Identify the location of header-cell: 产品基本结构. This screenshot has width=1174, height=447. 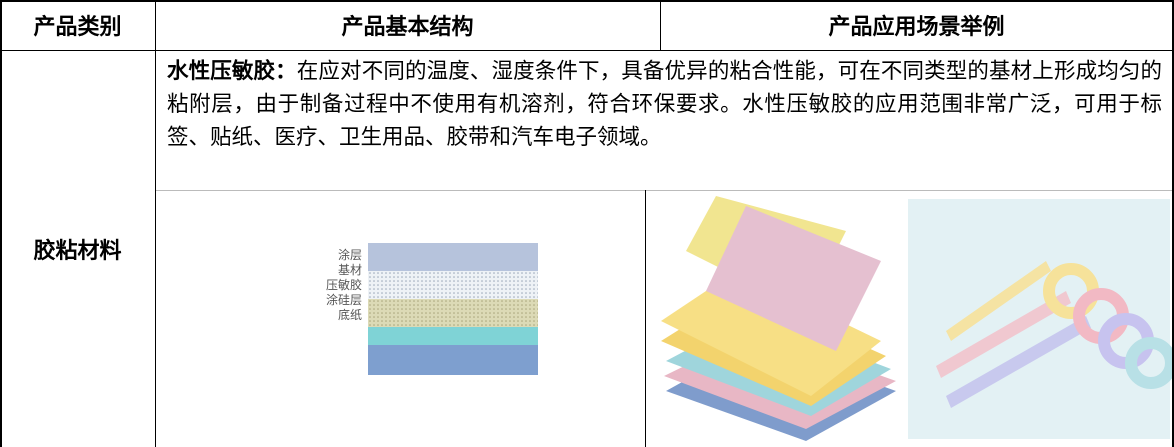
(407, 26).